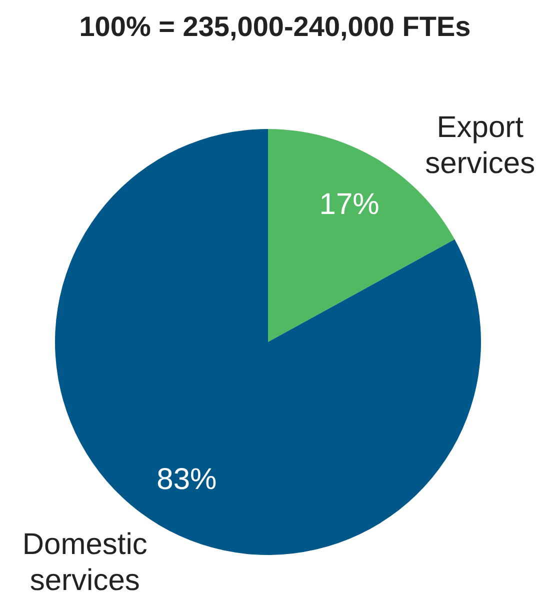 The width and height of the screenshot is (550, 601). Describe the element at coordinates (275, 26) in the screenshot. I see `chart-title: 100% = 235,000-240,000 FTEs` at that location.